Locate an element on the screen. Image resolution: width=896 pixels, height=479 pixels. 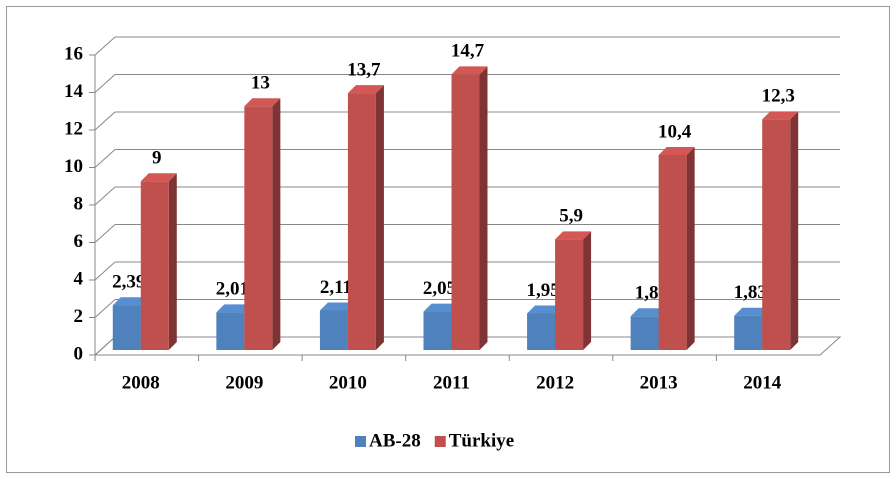
legend-label: Türkiye is located at coordinates (481, 440).